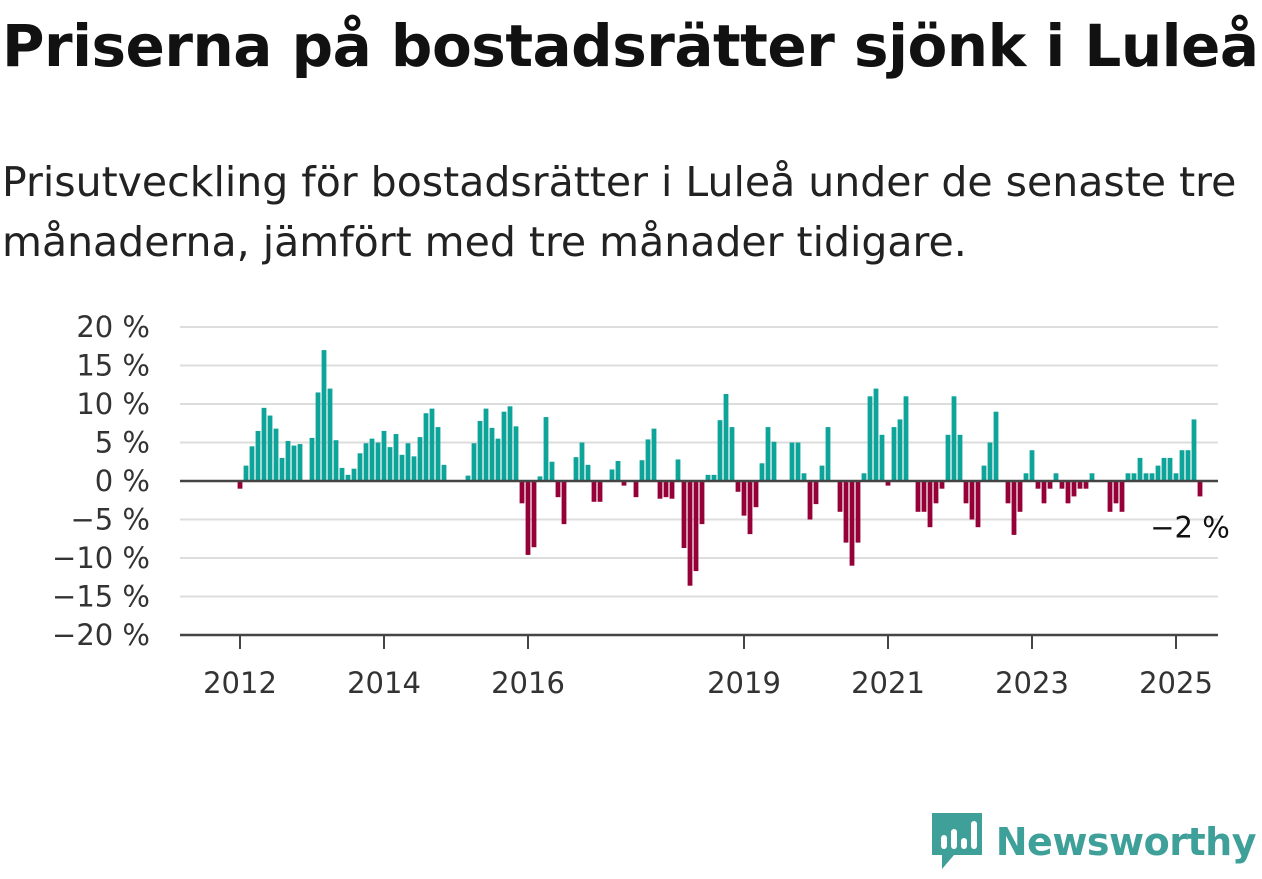 This screenshot has height=879, width=1262. Describe the element at coordinates (113, 366) in the screenshot. I see `y-tick-label: 15 %` at that location.